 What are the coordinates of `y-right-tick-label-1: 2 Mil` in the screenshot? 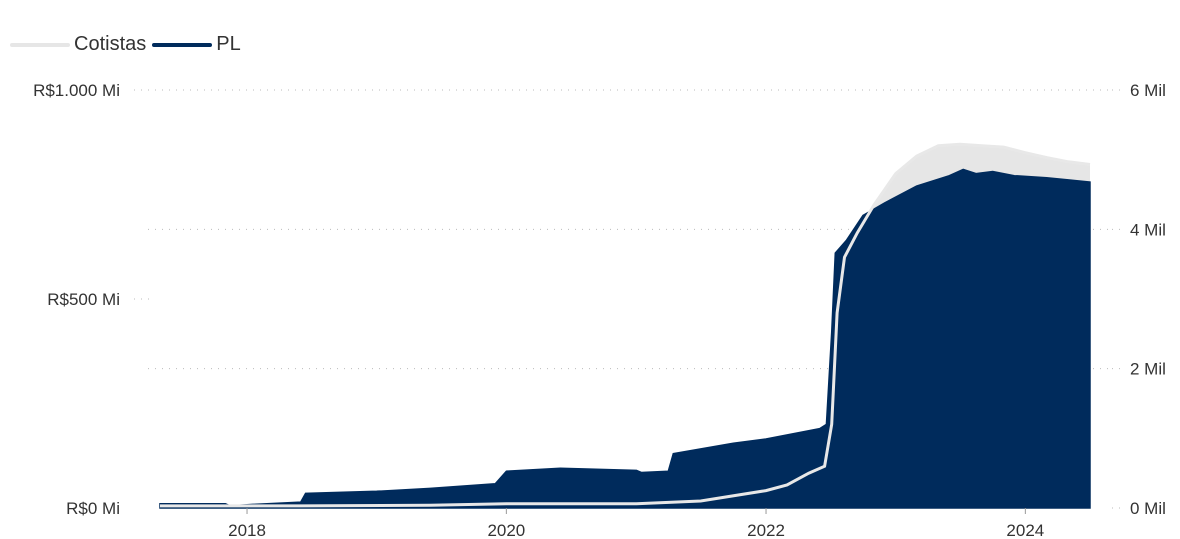 It's located at (1148, 369).